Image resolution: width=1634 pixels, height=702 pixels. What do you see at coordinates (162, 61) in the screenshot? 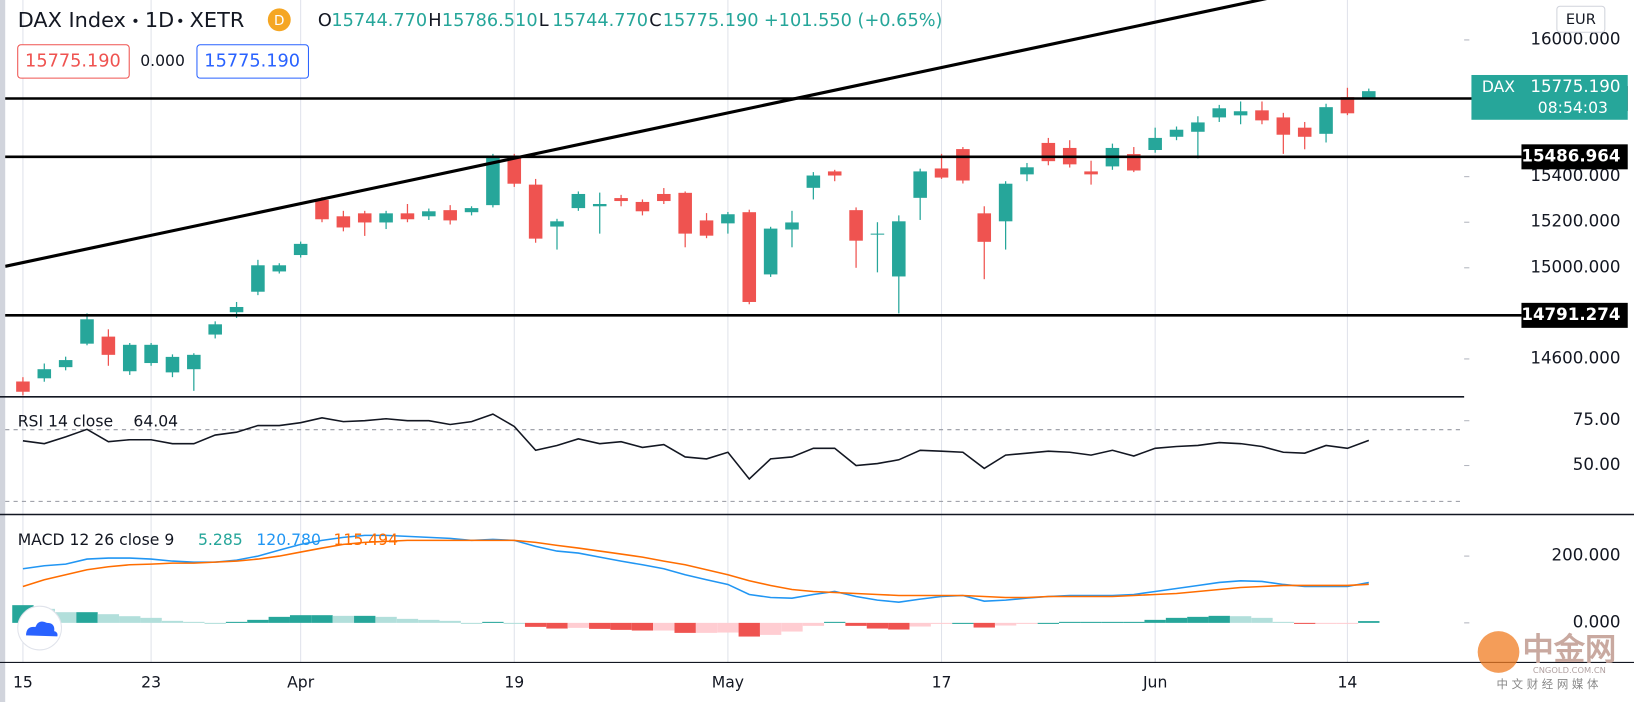
I see `spread: 0.000` at bounding box center [162, 61].